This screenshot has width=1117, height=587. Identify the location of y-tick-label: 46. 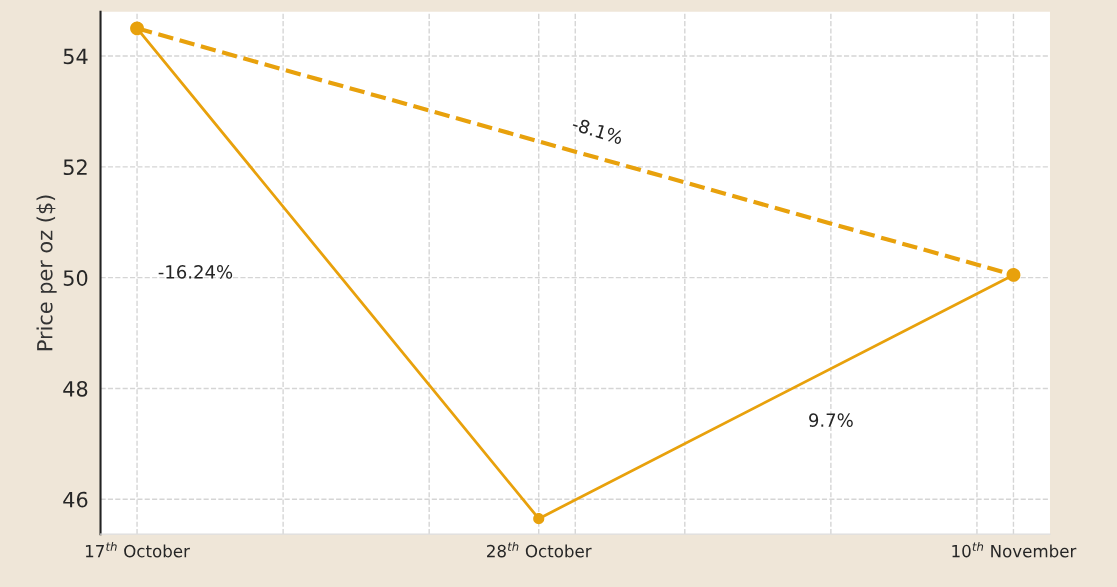
(75, 499).